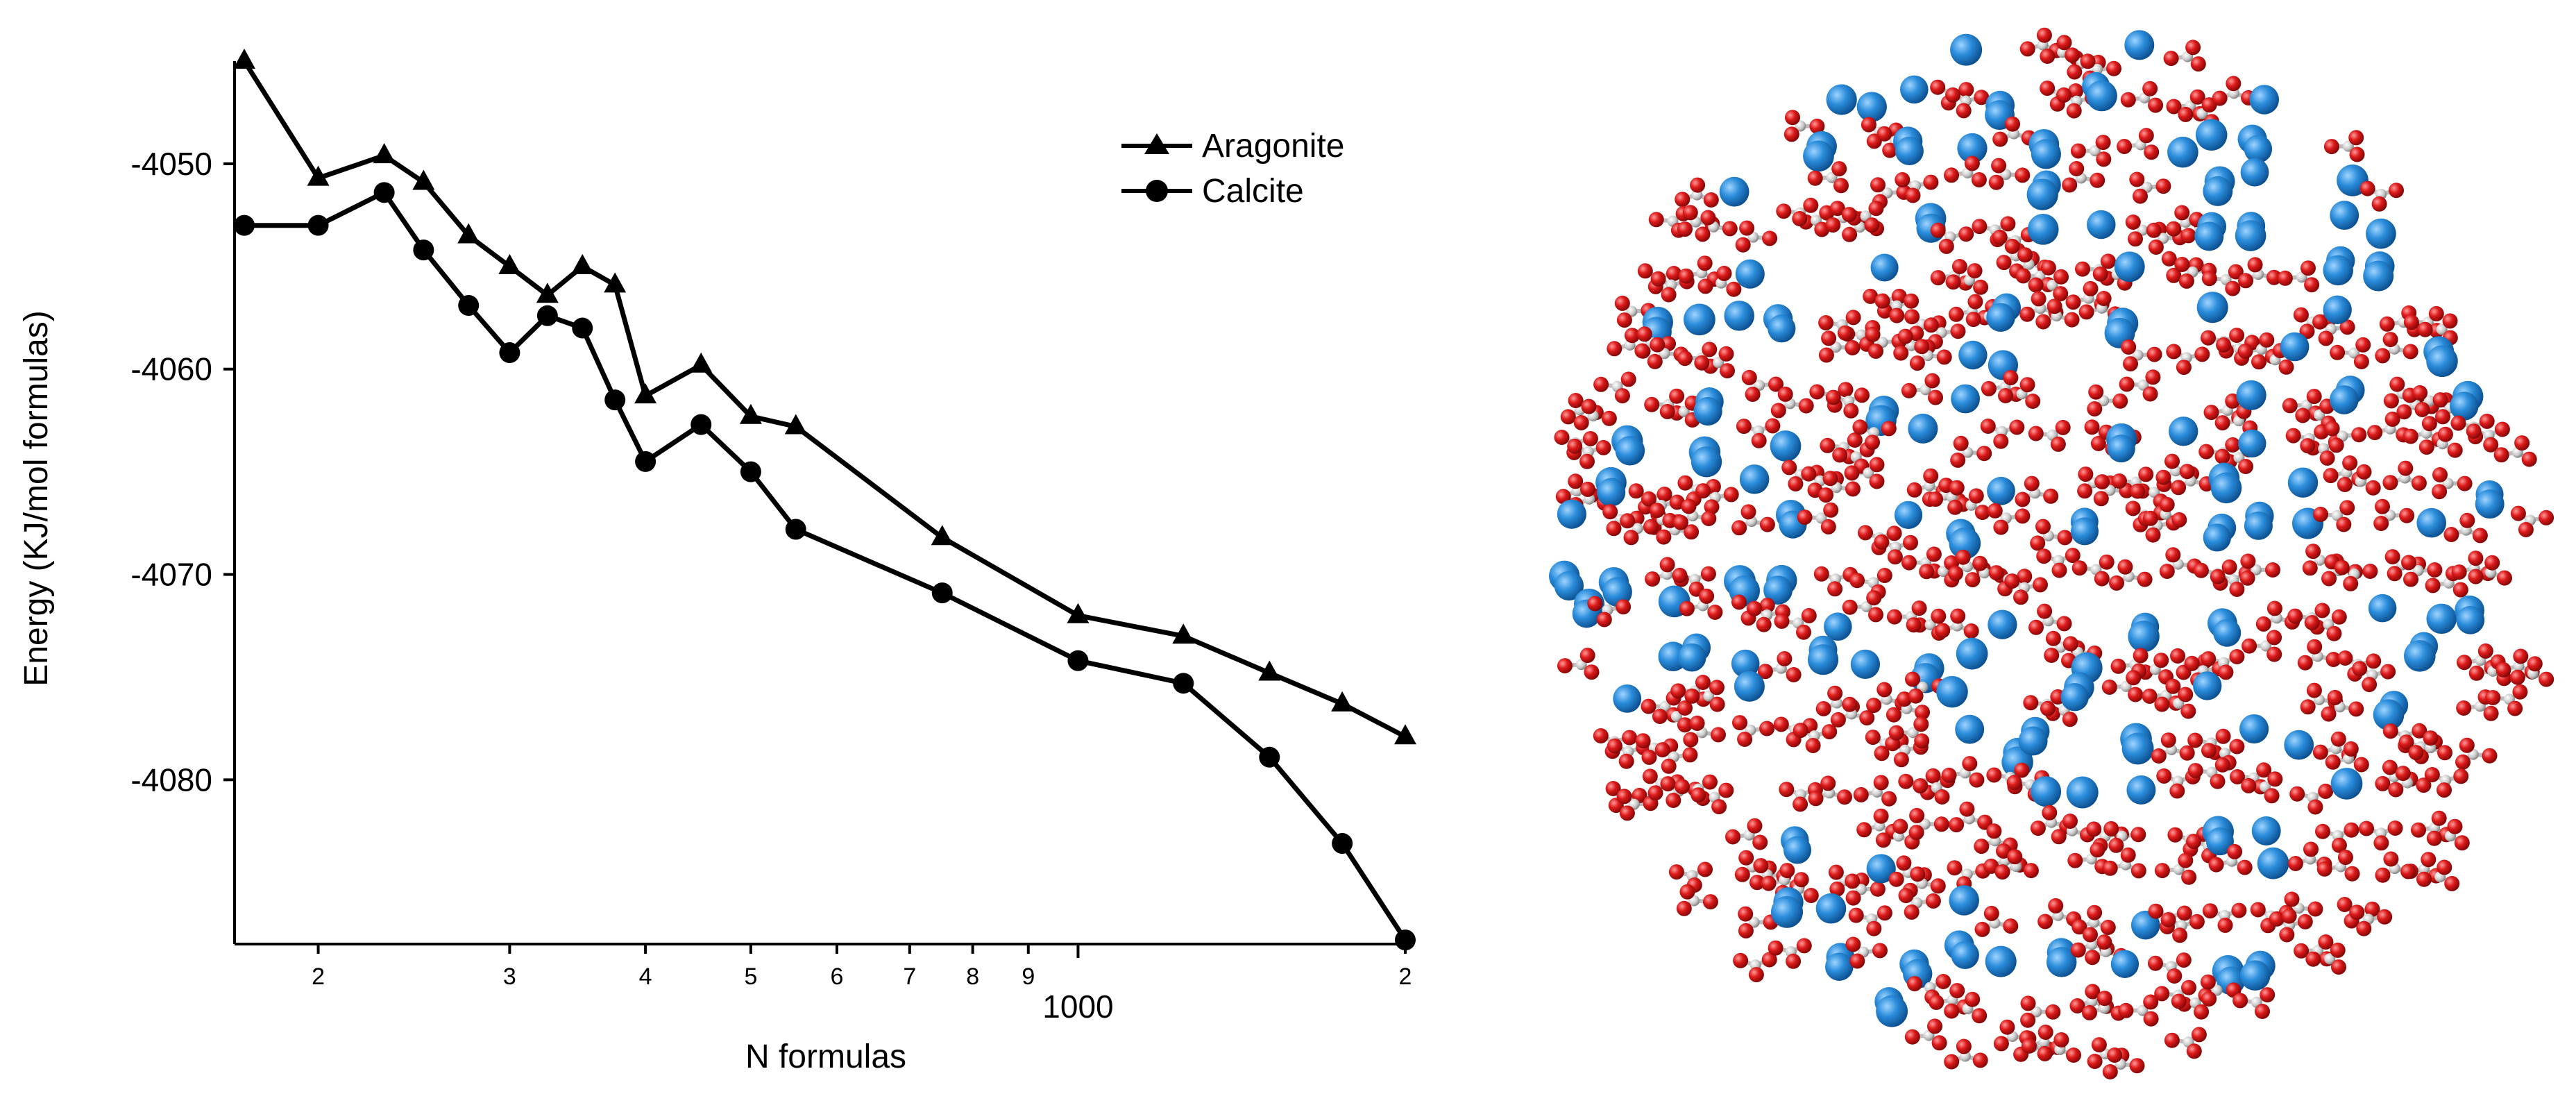 Image resolution: width=2576 pixels, height=1094 pixels. I want to click on data-point-aragonite, so click(1269, 671).